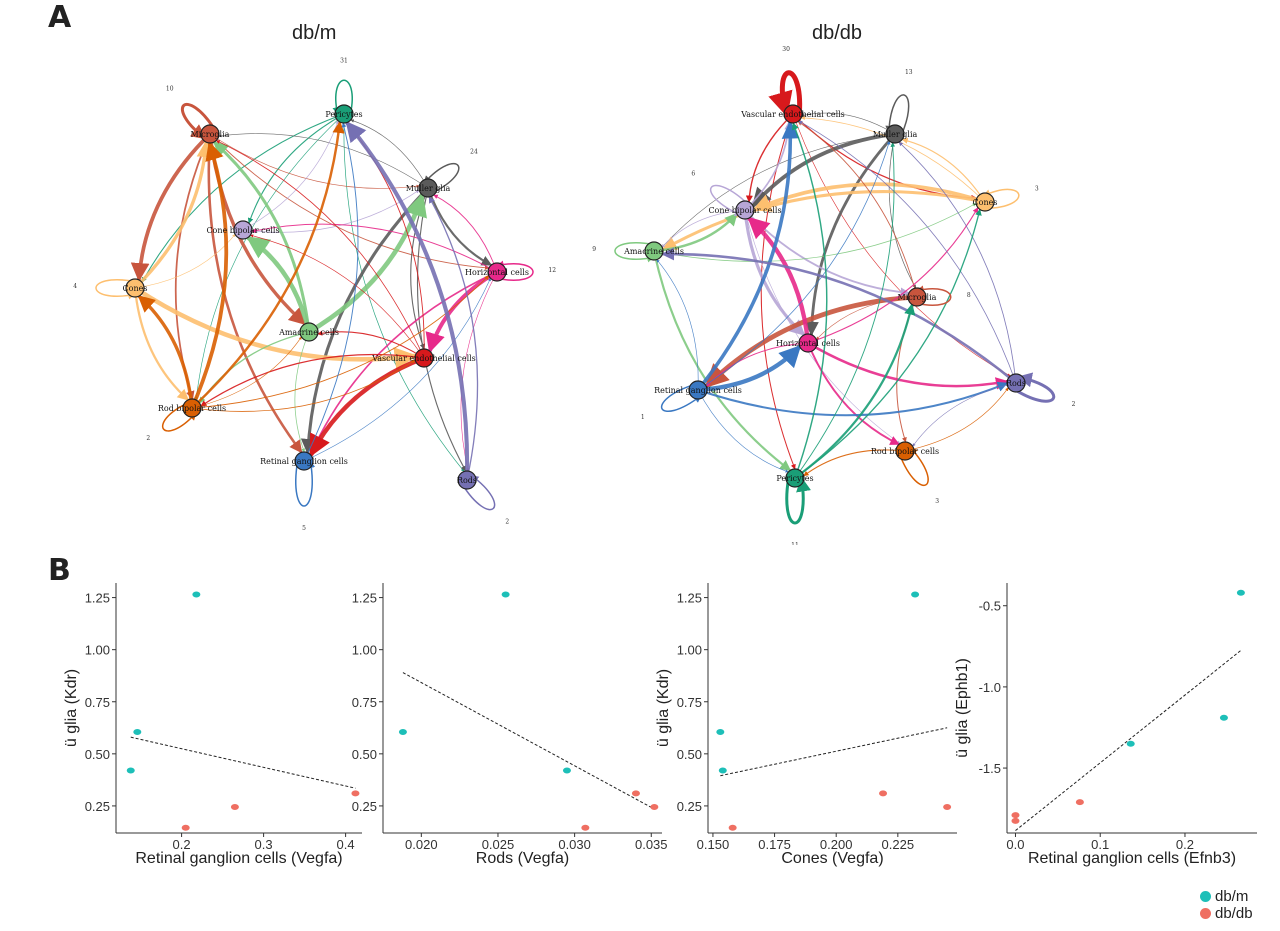 The width and height of the screenshot is (1280, 931). I want to click on self-loop-count: 4, so click(75, 286).